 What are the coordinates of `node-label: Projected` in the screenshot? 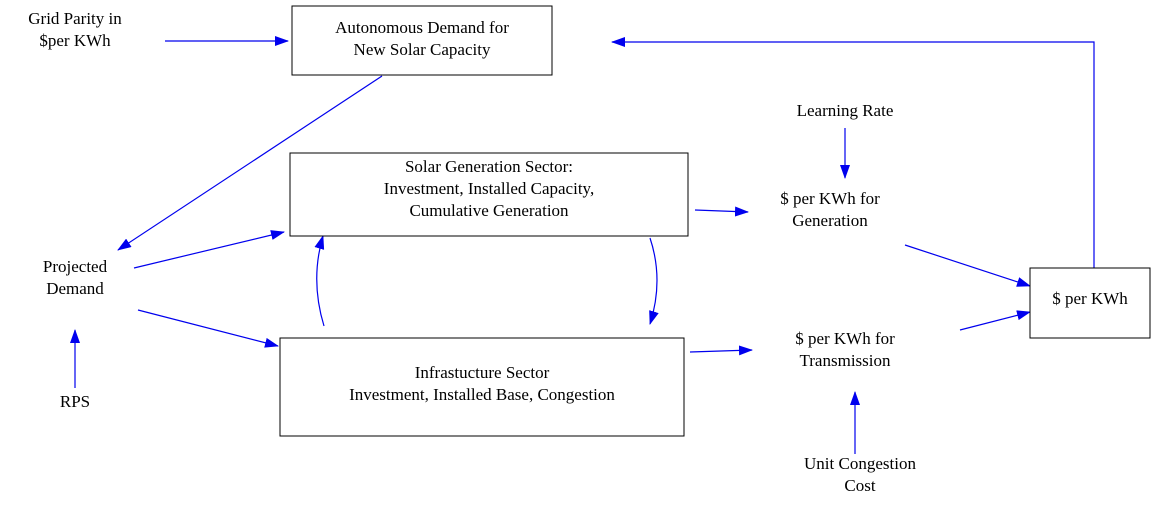 It's located at (75, 266).